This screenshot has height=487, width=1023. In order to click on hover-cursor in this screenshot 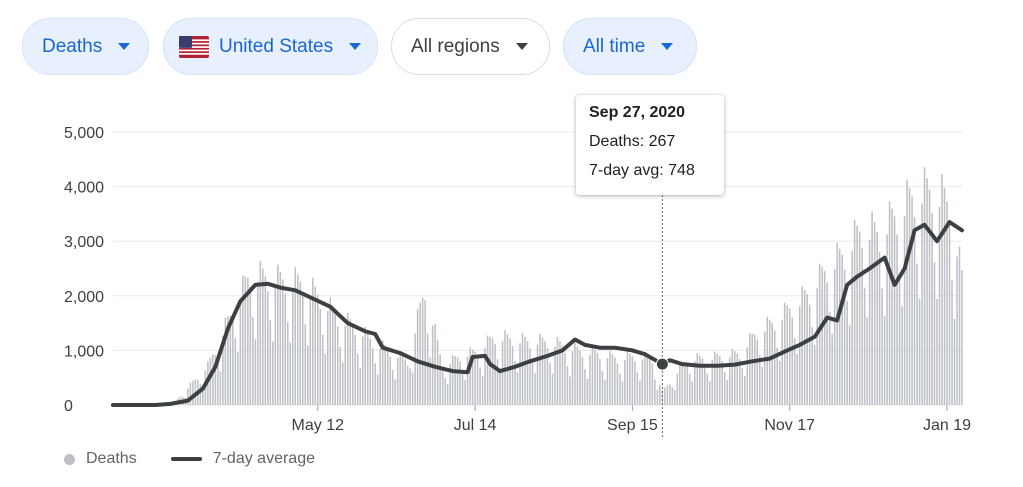, I will do `click(662, 316)`.